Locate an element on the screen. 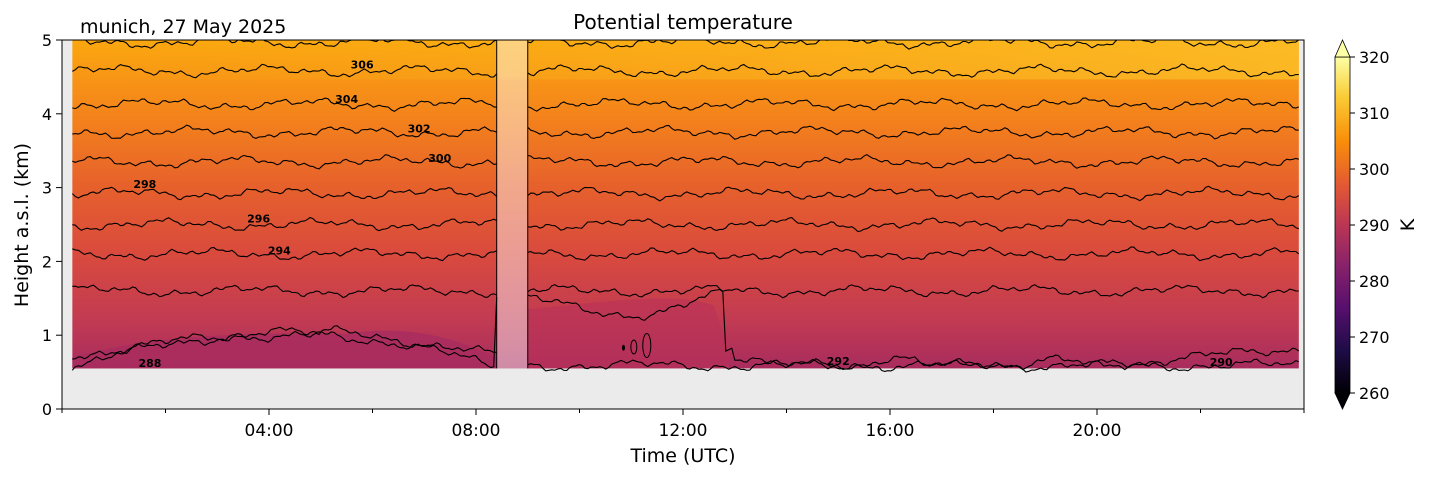 This screenshot has height=478, width=1429. chart-title: Potential temperature is located at coordinates (683, 22).